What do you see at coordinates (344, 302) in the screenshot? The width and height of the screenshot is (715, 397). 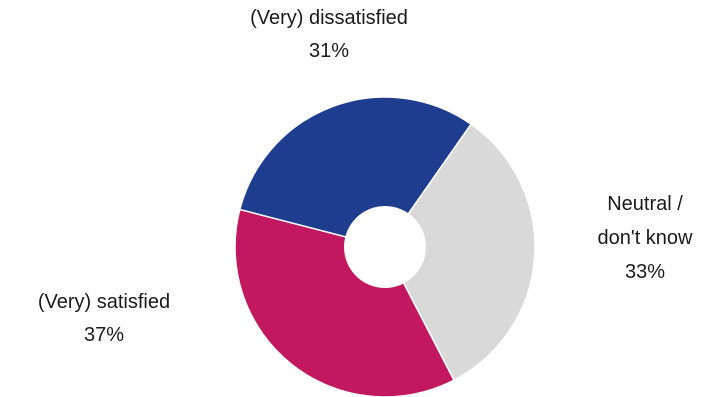 I see `slice-satisfied` at bounding box center [344, 302].